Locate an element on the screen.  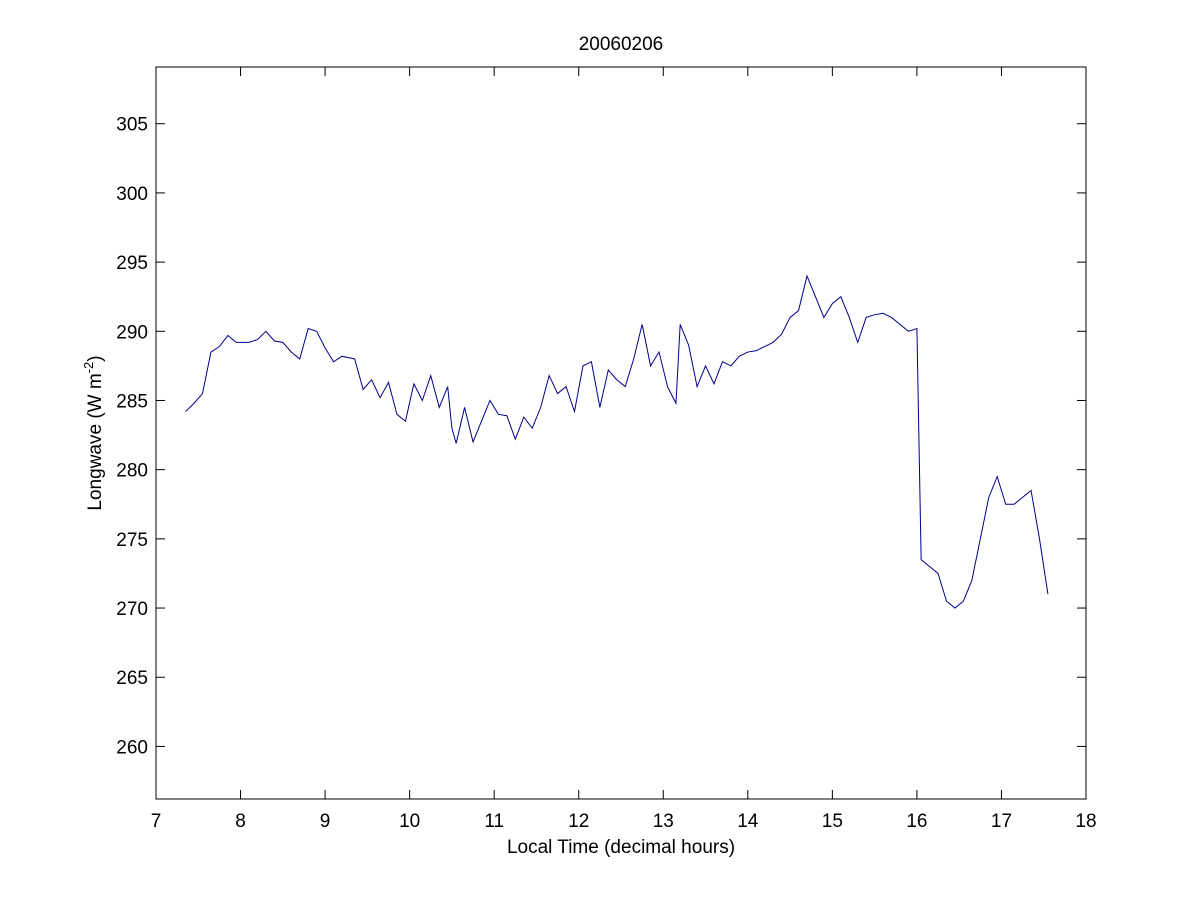
y-label-end: ) is located at coordinates (95, 358).